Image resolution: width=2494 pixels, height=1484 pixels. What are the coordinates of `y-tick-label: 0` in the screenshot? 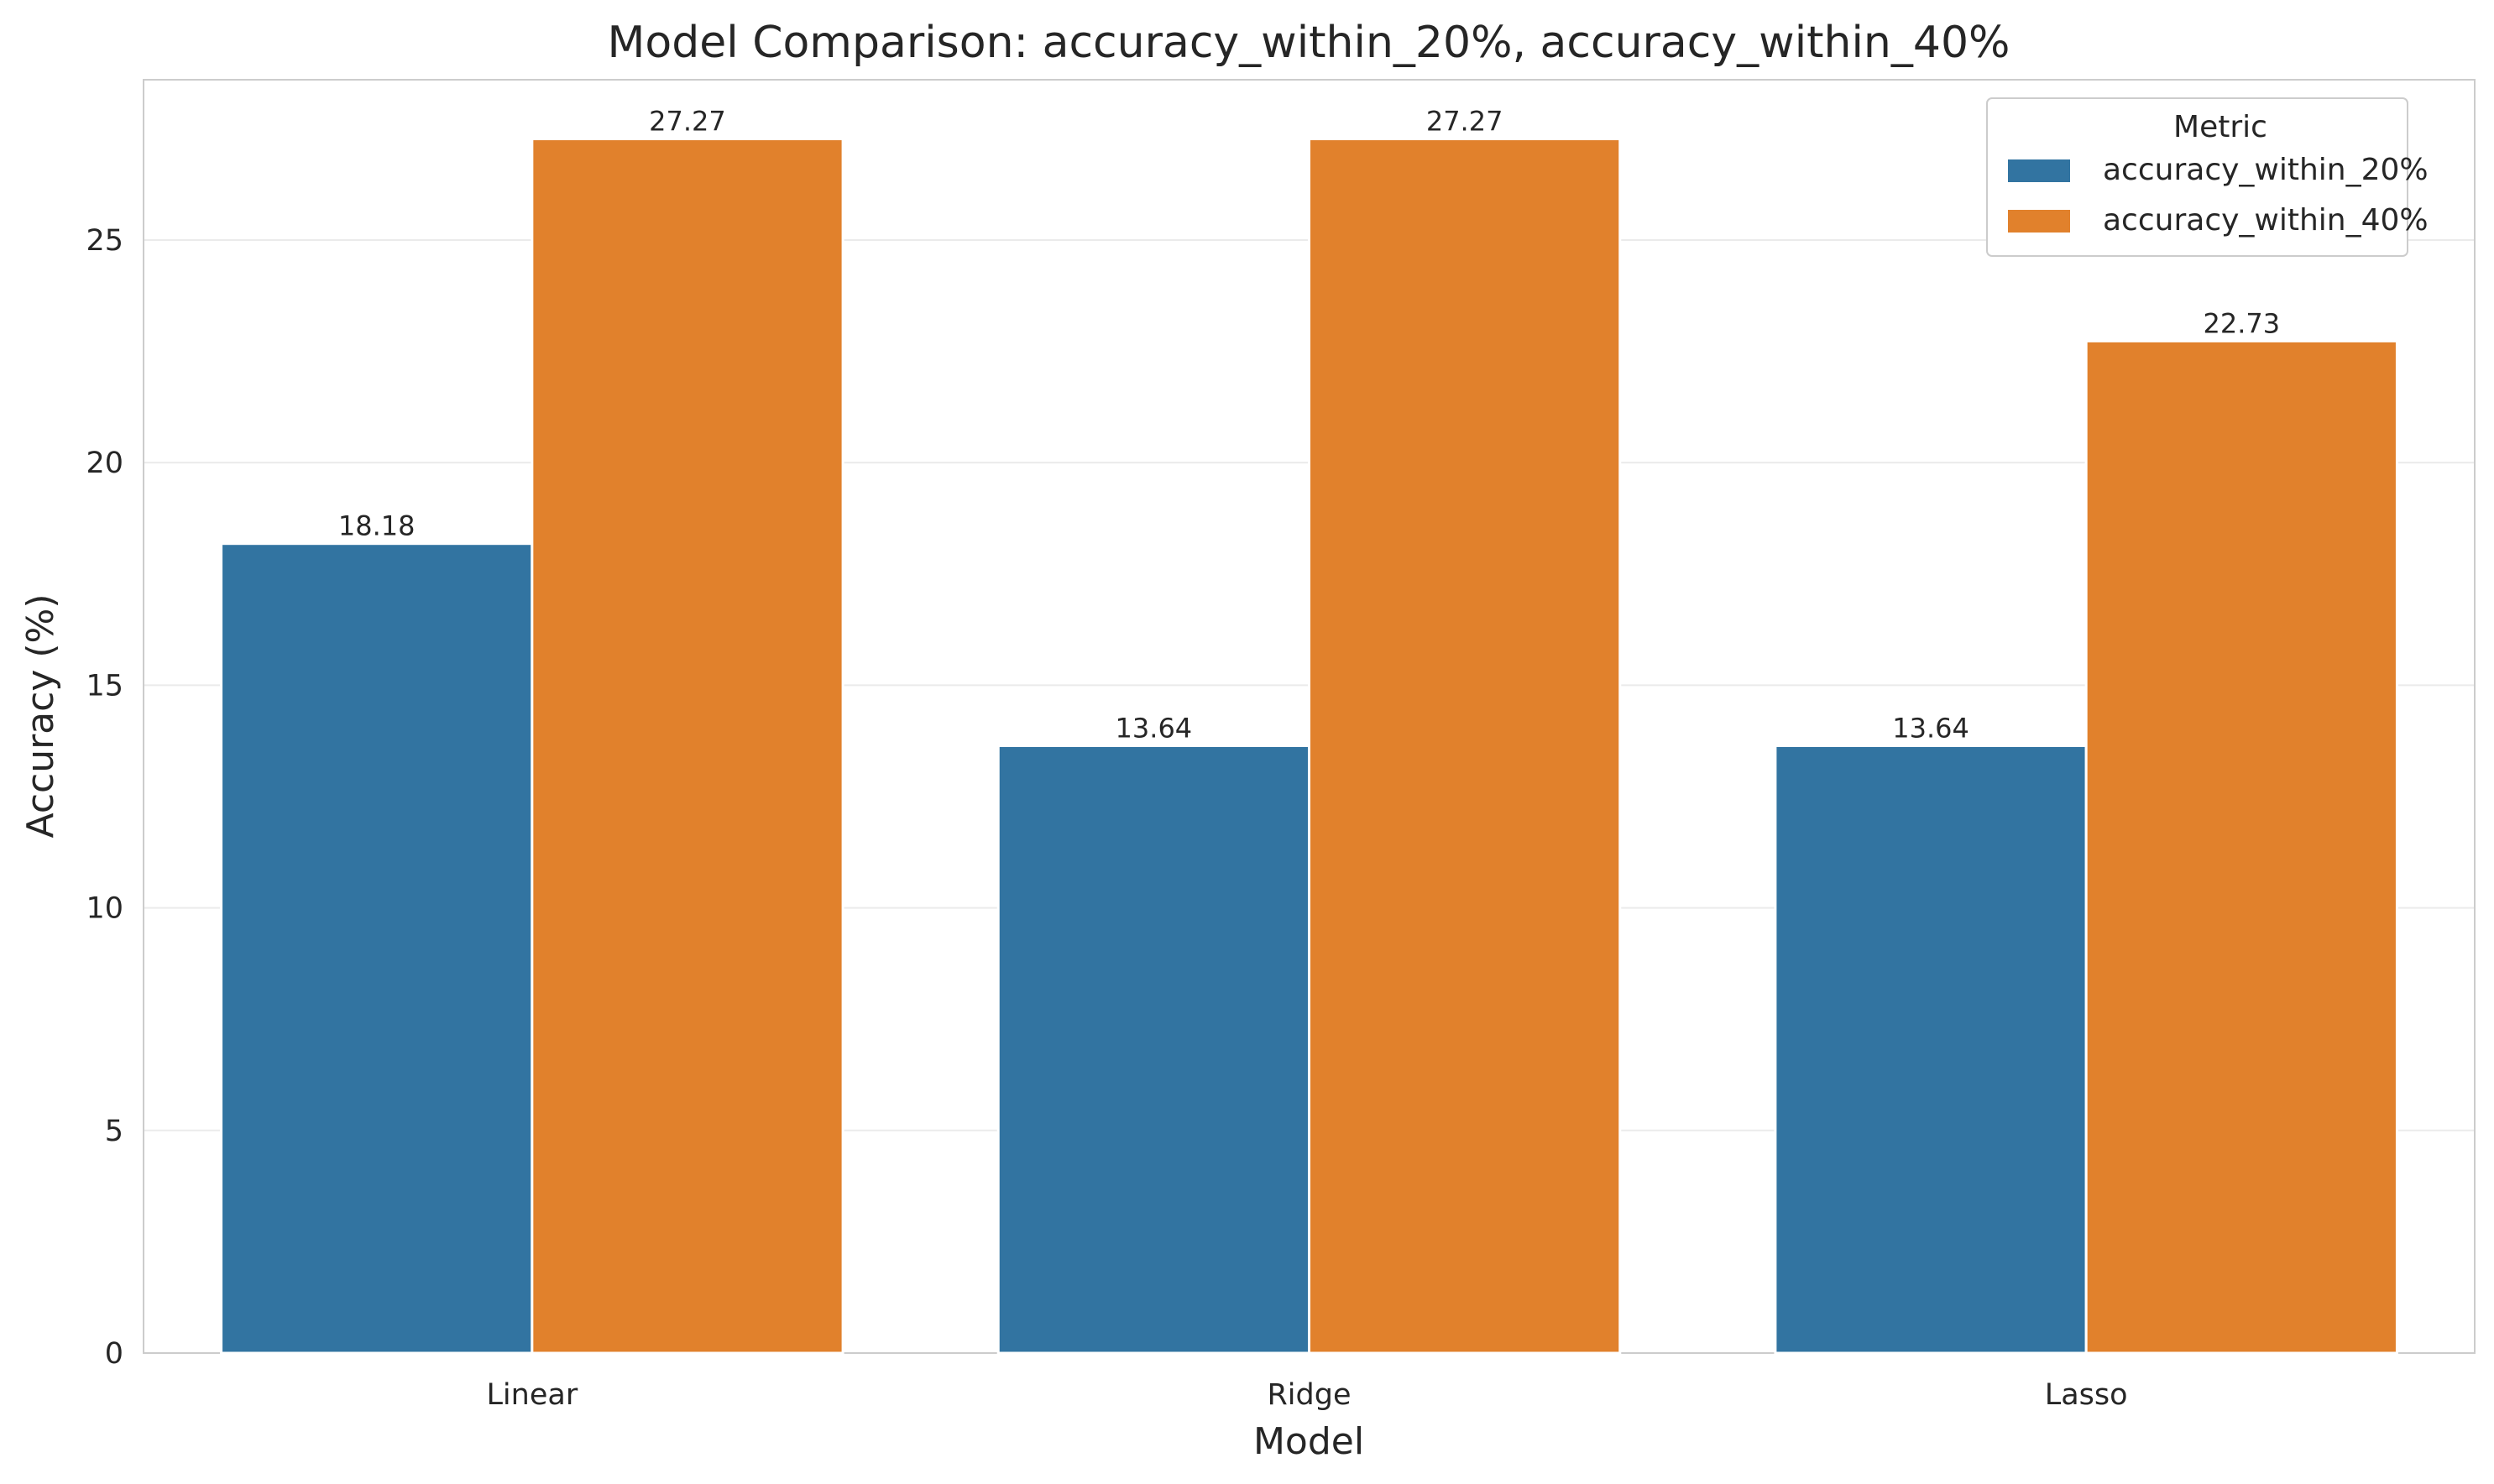 It's located at (114, 1354).